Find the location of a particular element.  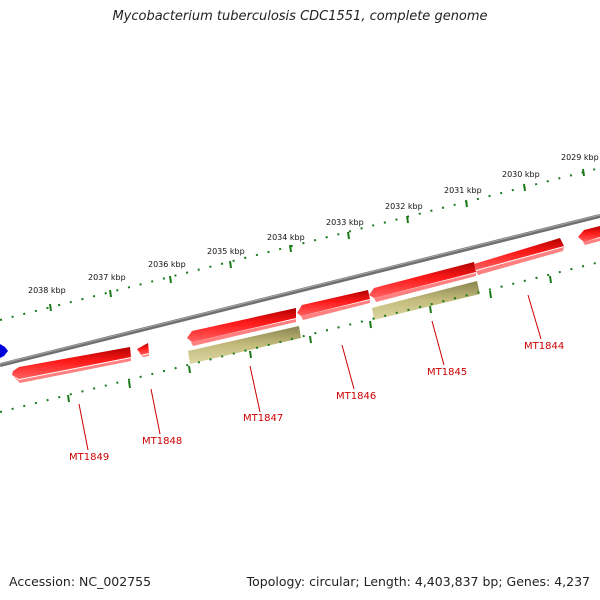

scale-label: 2032 kbp is located at coordinates (404, 206).